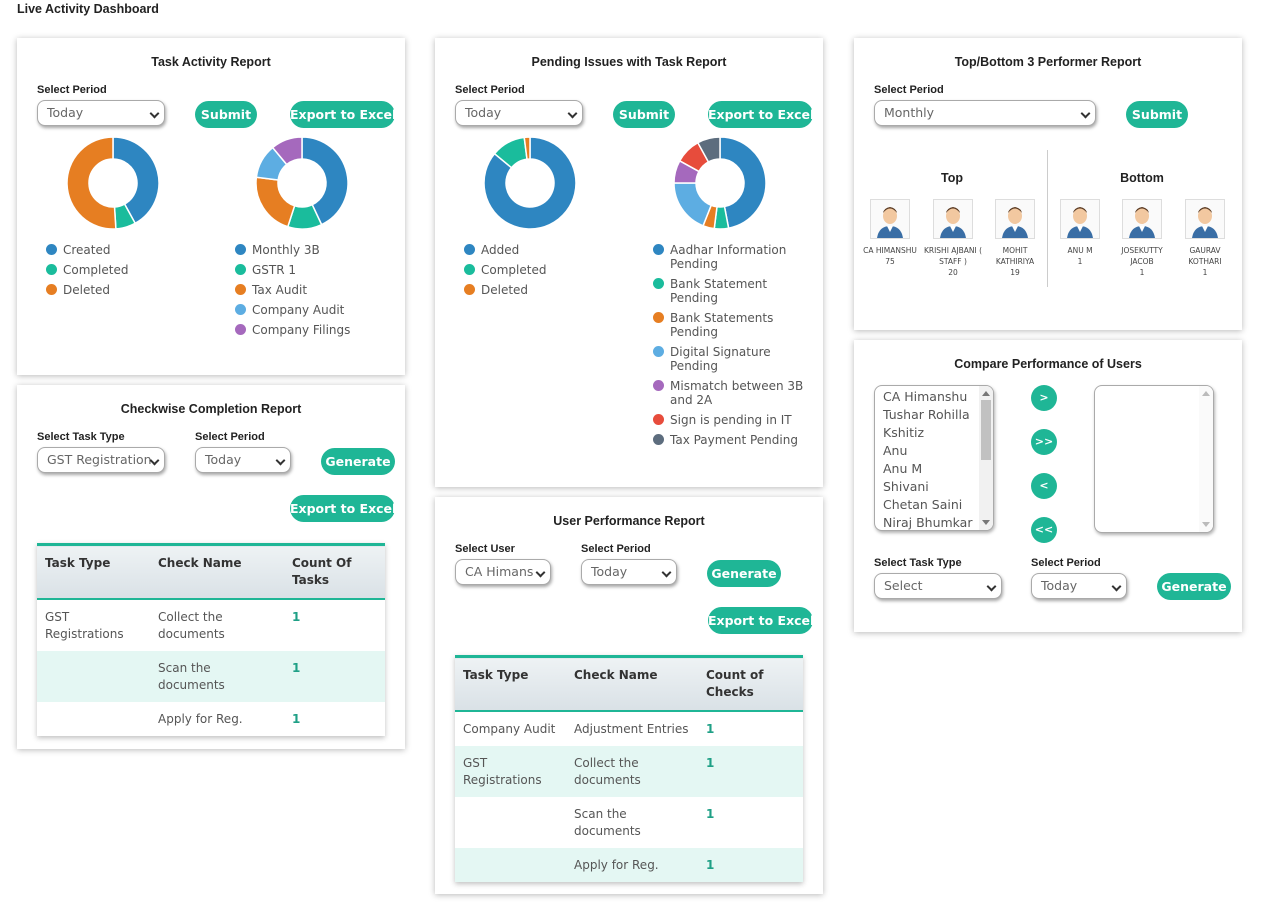 This screenshot has height=907, width=1261. What do you see at coordinates (728, 257) in the screenshot?
I see `legend-label: Aadhar Information Pending` at bounding box center [728, 257].